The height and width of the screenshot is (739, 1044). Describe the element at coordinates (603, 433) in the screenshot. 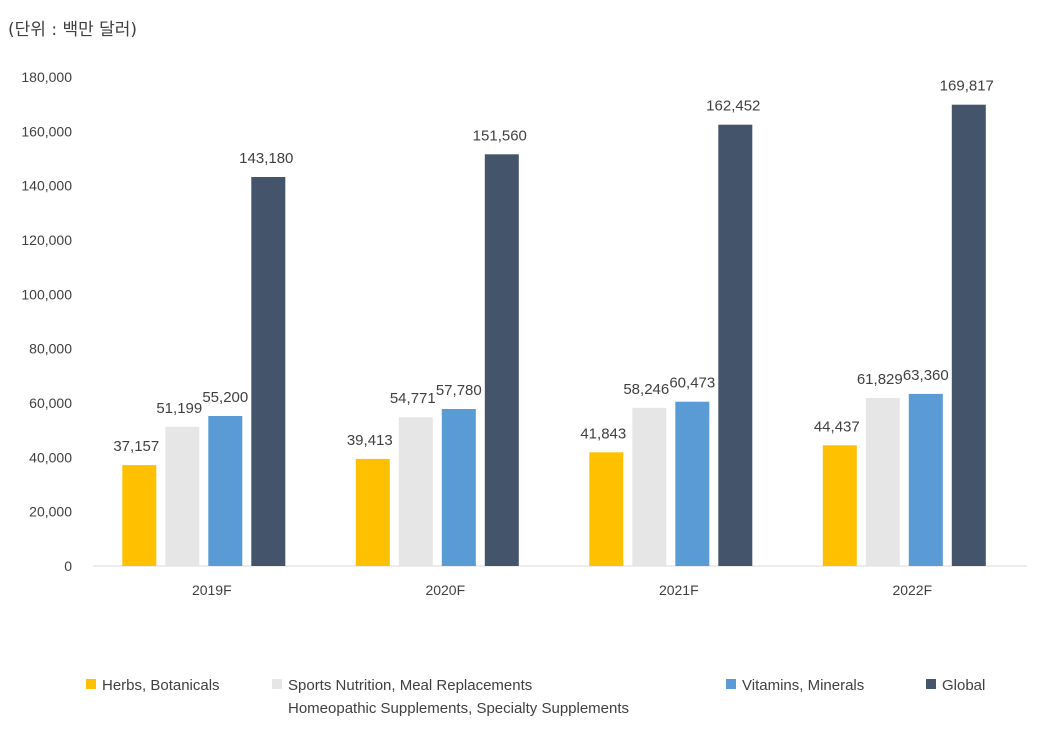

I see `data-label-2021F-series-0: 41,843` at that location.